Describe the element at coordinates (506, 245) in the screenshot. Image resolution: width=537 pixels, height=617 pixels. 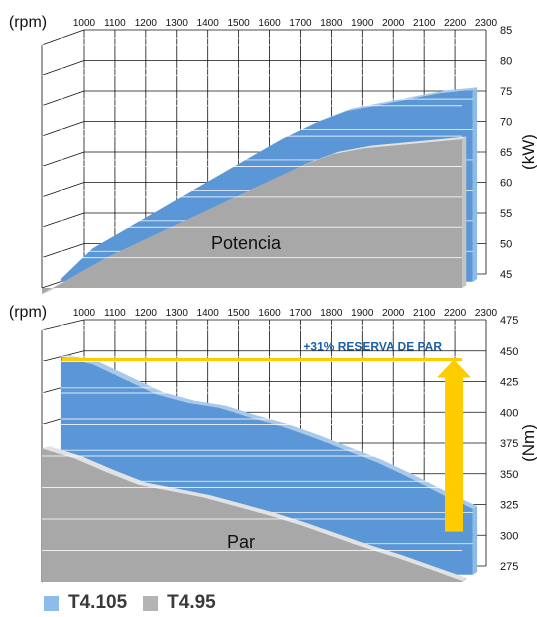
I see `y-tick-label: 50` at that location.